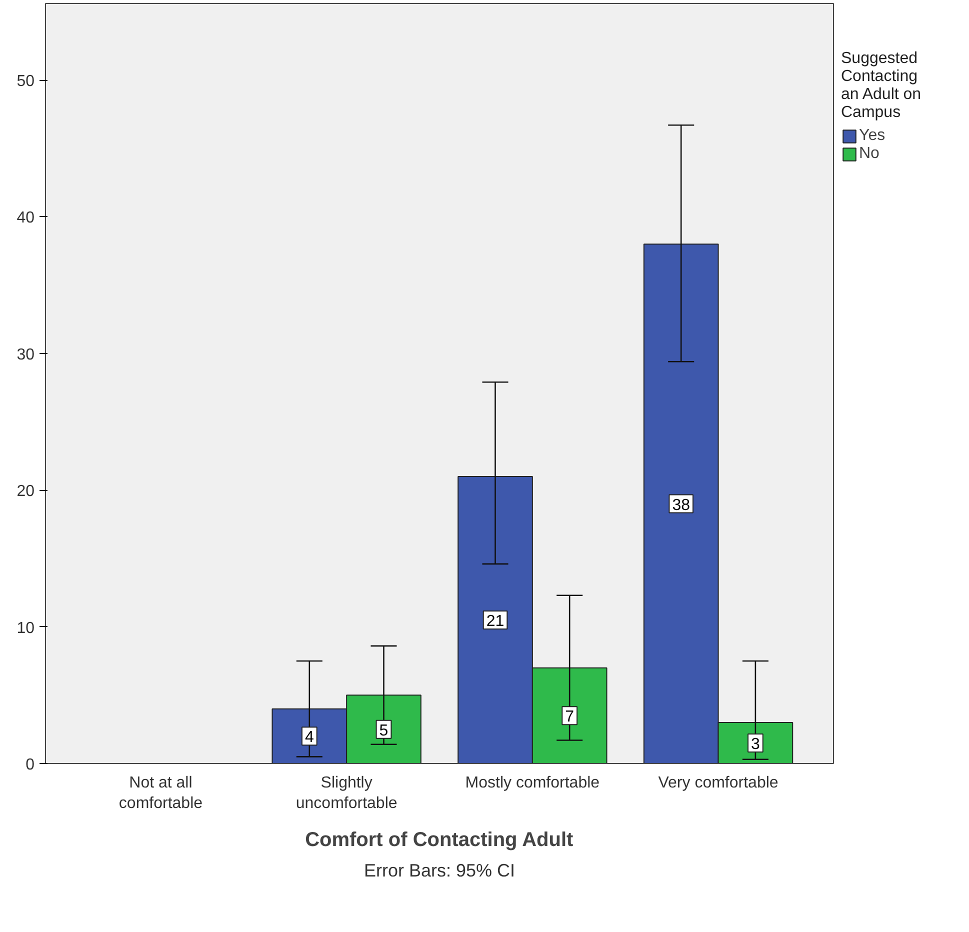 The image size is (969, 932). Describe the element at coordinates (440, 870) in the screenshot. I see `text: Error Bars: 95% CI` at that location.